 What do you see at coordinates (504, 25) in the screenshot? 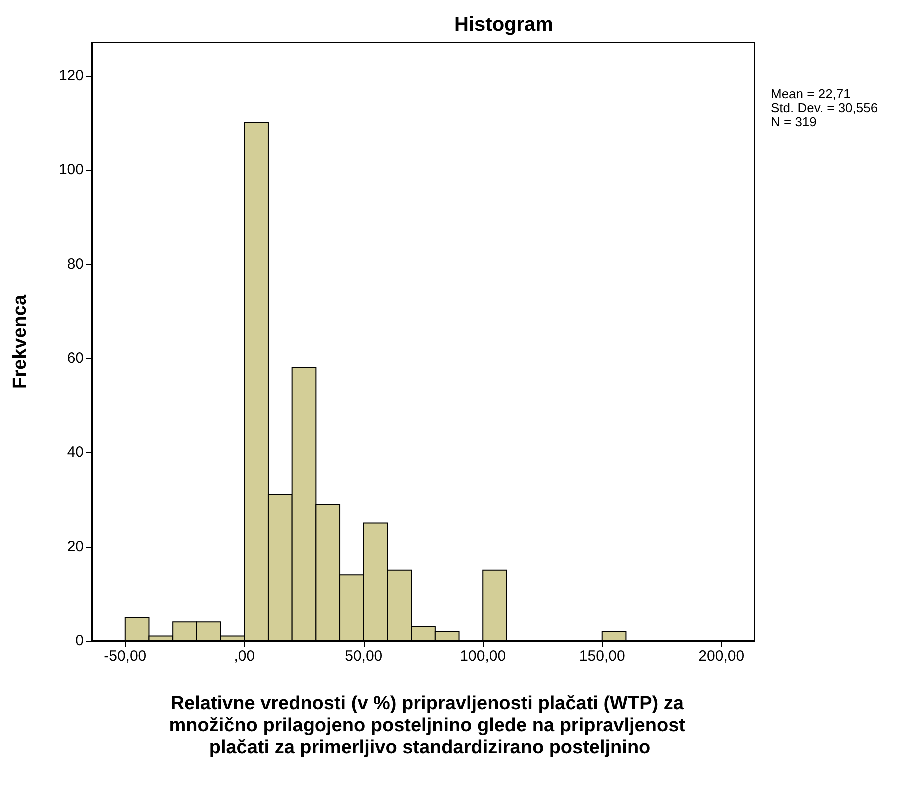
I see `chart-title: Histogram` at bounding box center [504, 25].